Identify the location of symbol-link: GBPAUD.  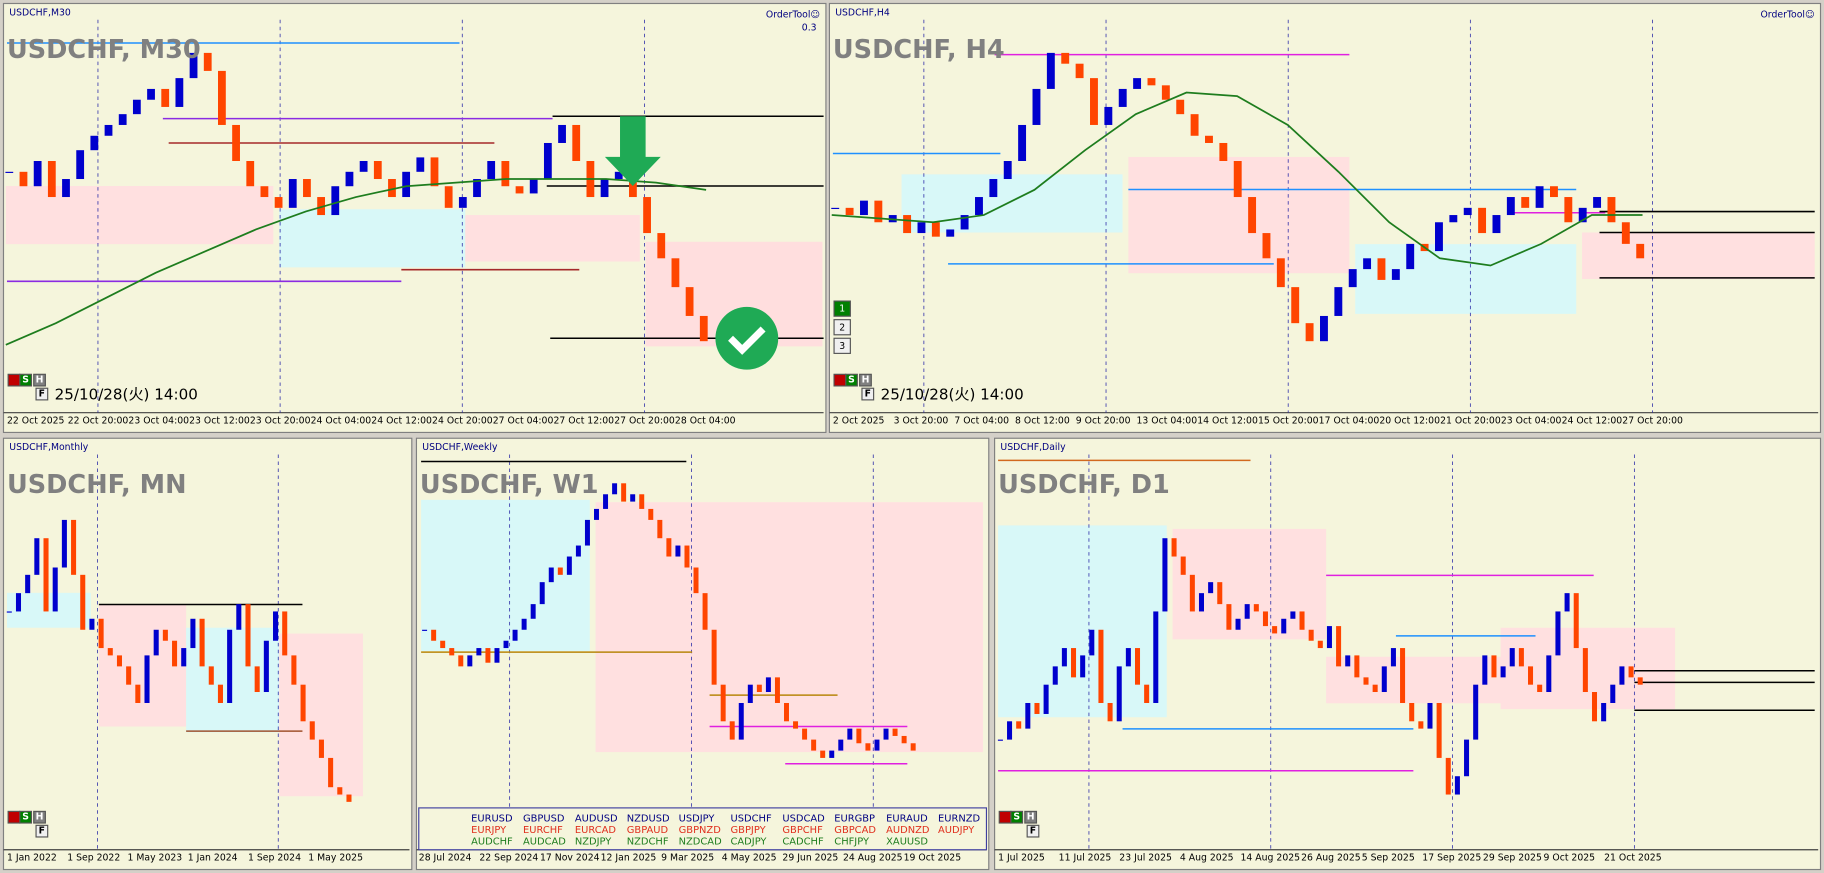
(648, 830).